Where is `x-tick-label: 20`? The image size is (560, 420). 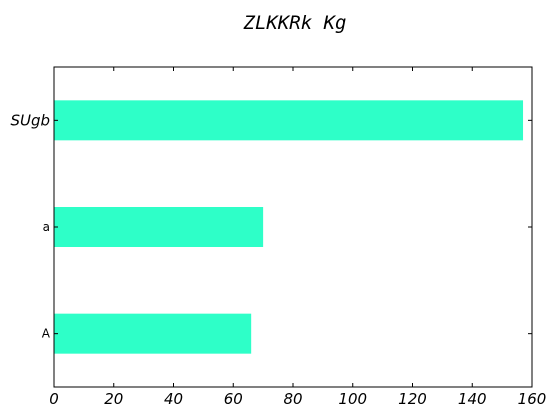
x-tick-label: 20 is located at coordinates (113, 399).